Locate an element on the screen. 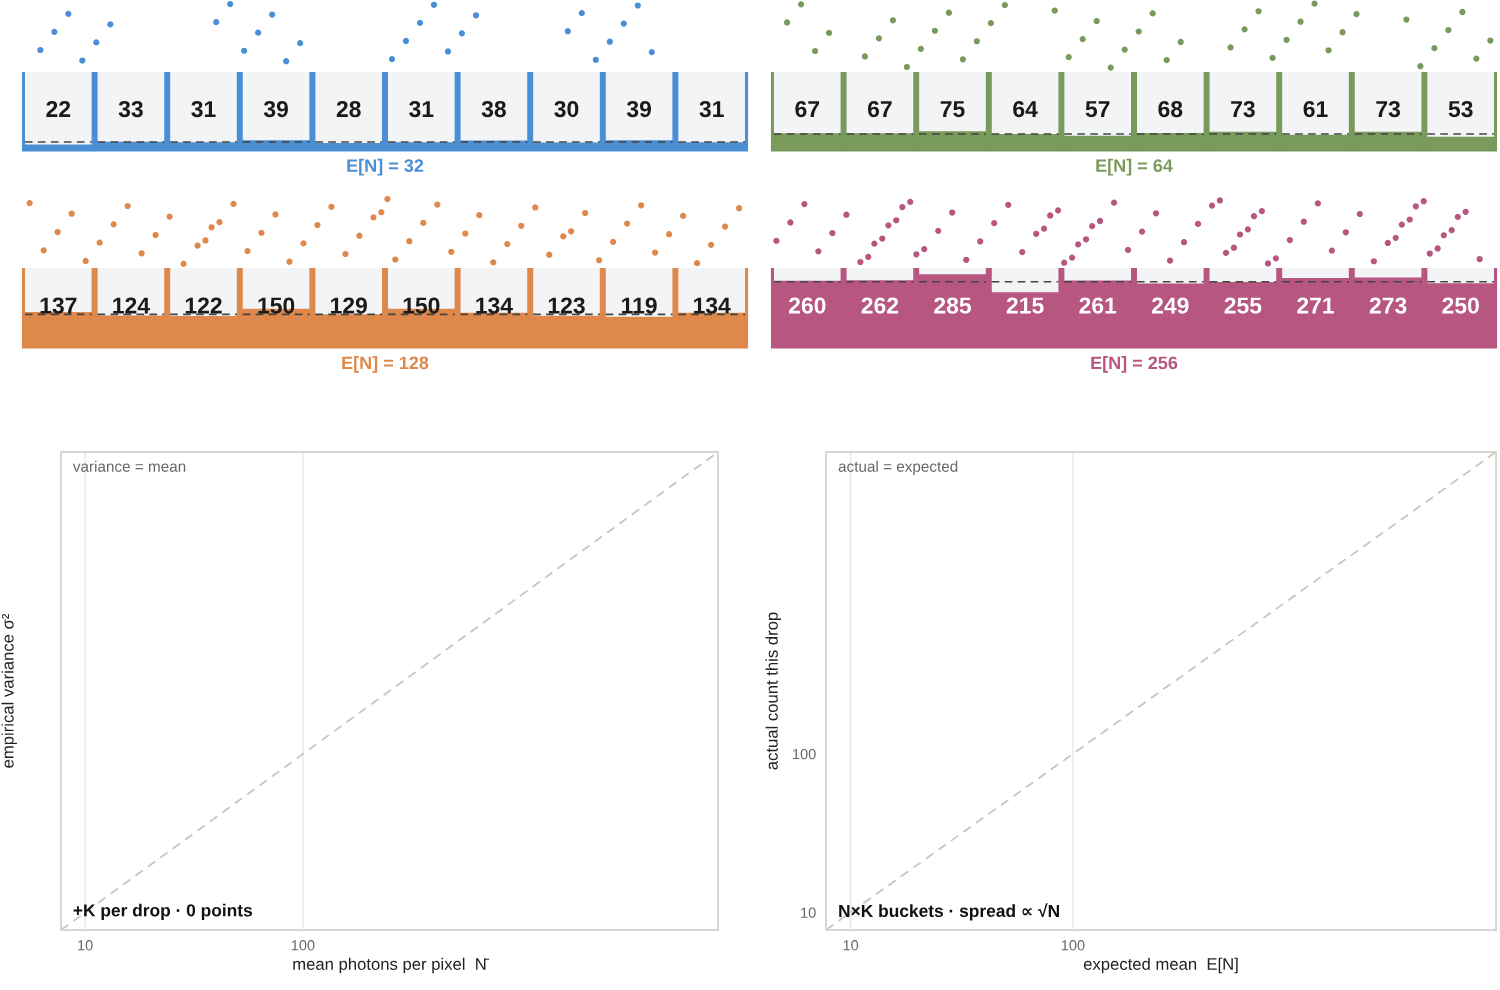 Image resolution: width=1500 pixels, height=990 pixels. annotation: variance = mean is located at coordinates (129, 466).